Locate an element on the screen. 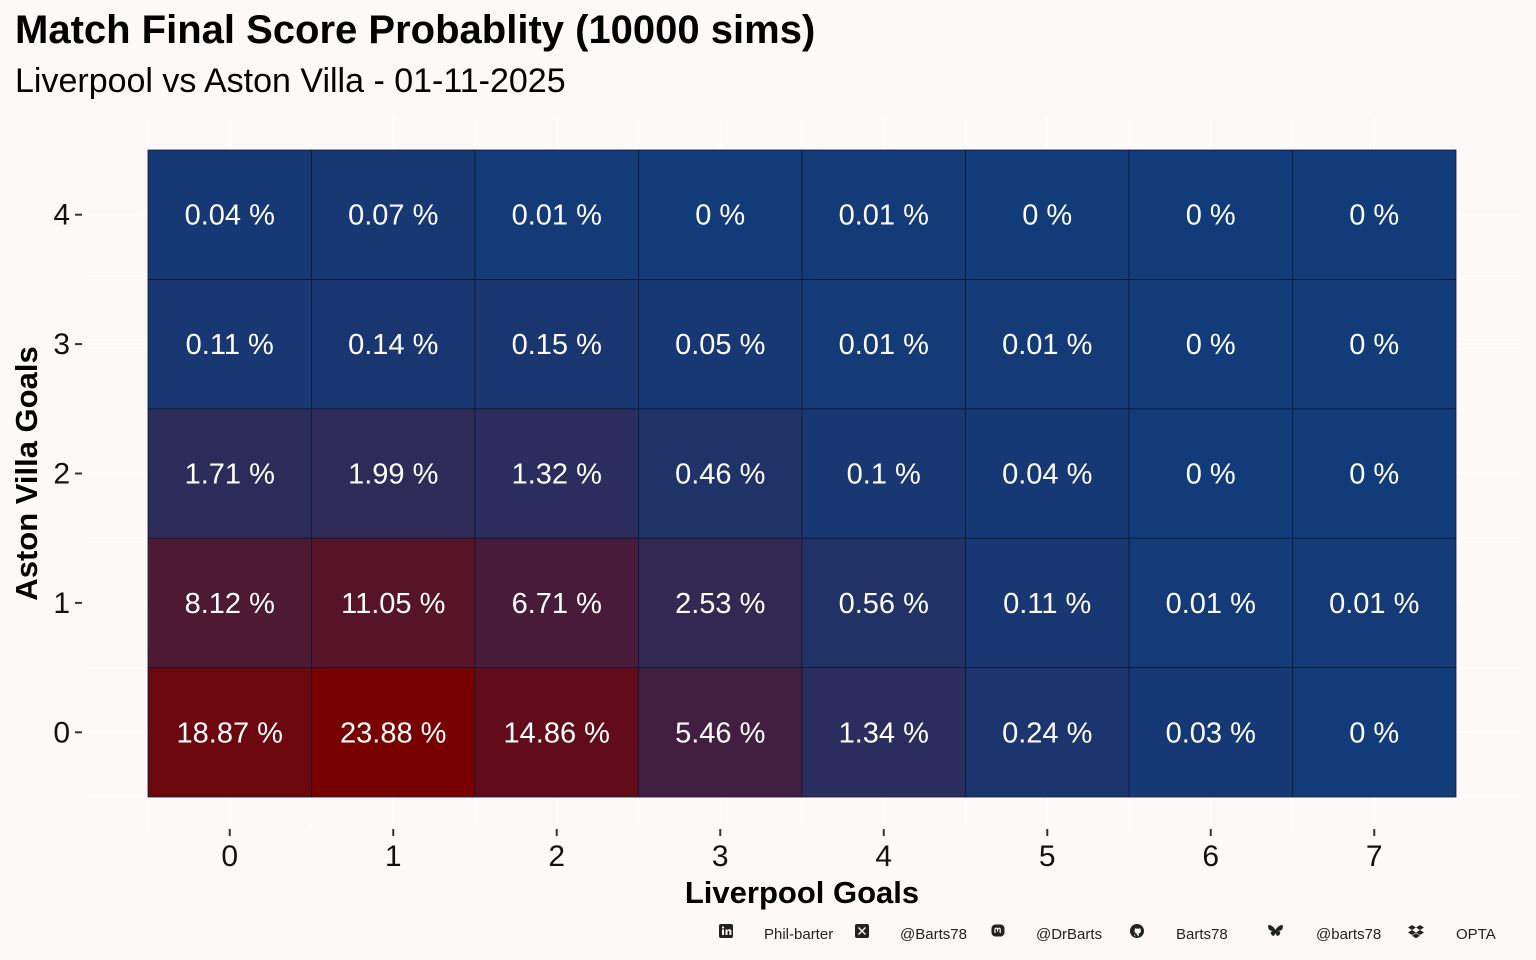  chart-subtitle: Liverpool vs Aston Villa - 01-11-2025 is located at coordinates (290, 81).